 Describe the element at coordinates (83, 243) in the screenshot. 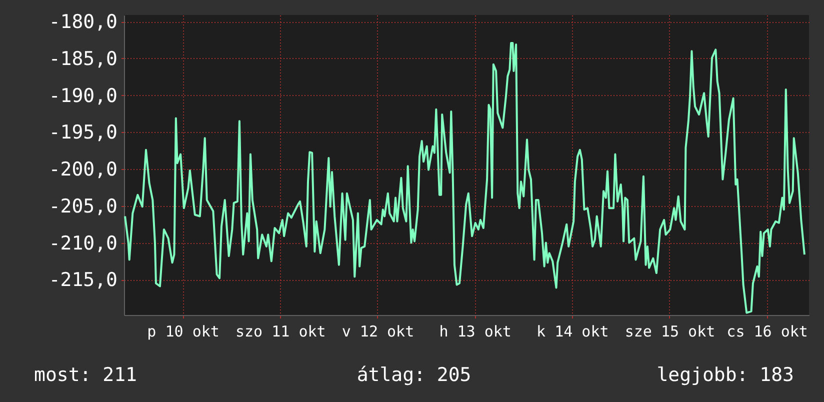

I see `y-tick-label: -210,0` at that location.